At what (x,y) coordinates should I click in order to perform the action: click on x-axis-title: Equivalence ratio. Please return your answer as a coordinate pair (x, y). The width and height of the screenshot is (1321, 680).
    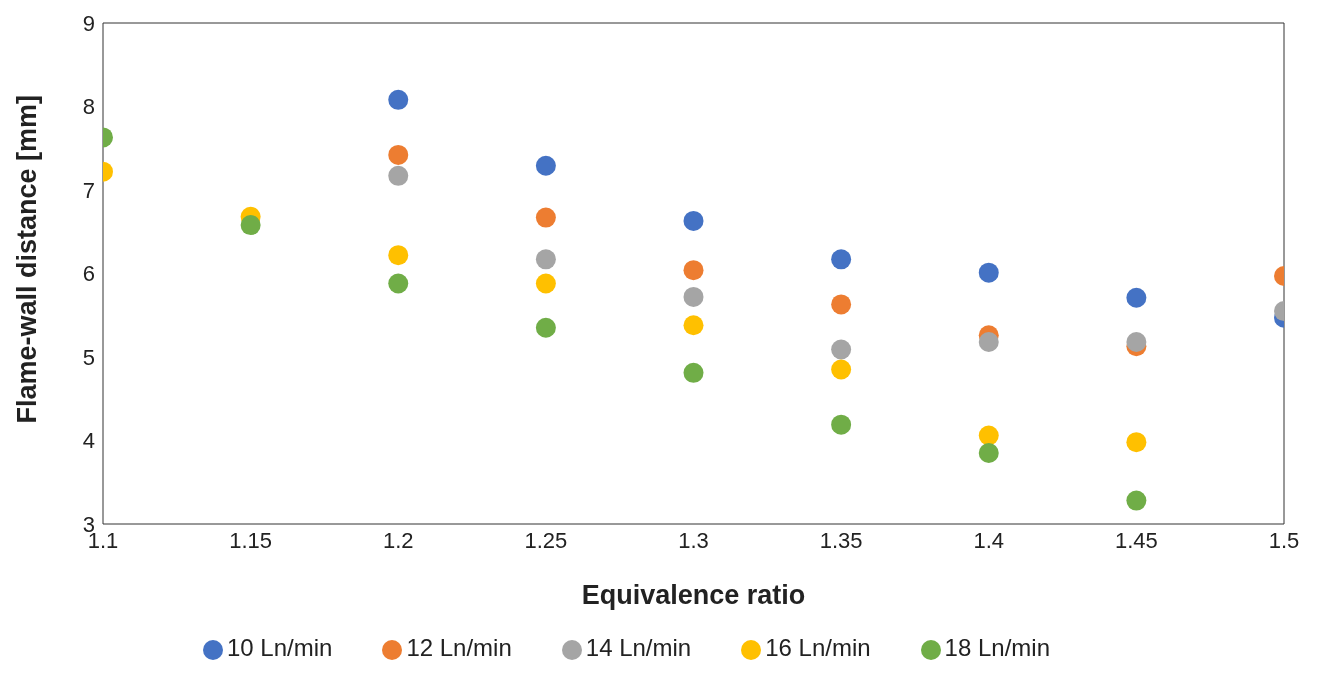
    Looking at the image, I should click on (693, 595).